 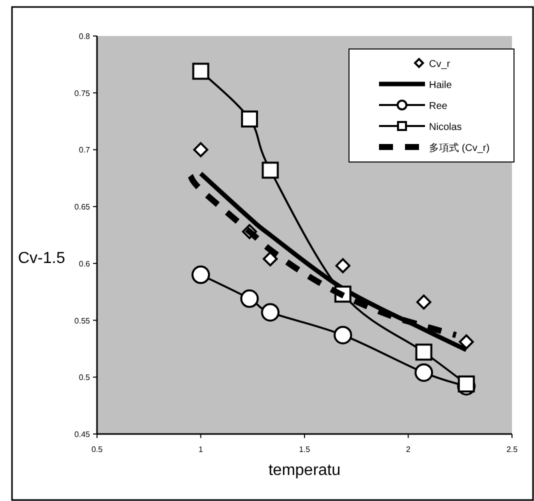 What do you see at coordinates (82, 207) in the screenshot?
I see `y-tick-label: 0.65` at bounding box center [82, 207].